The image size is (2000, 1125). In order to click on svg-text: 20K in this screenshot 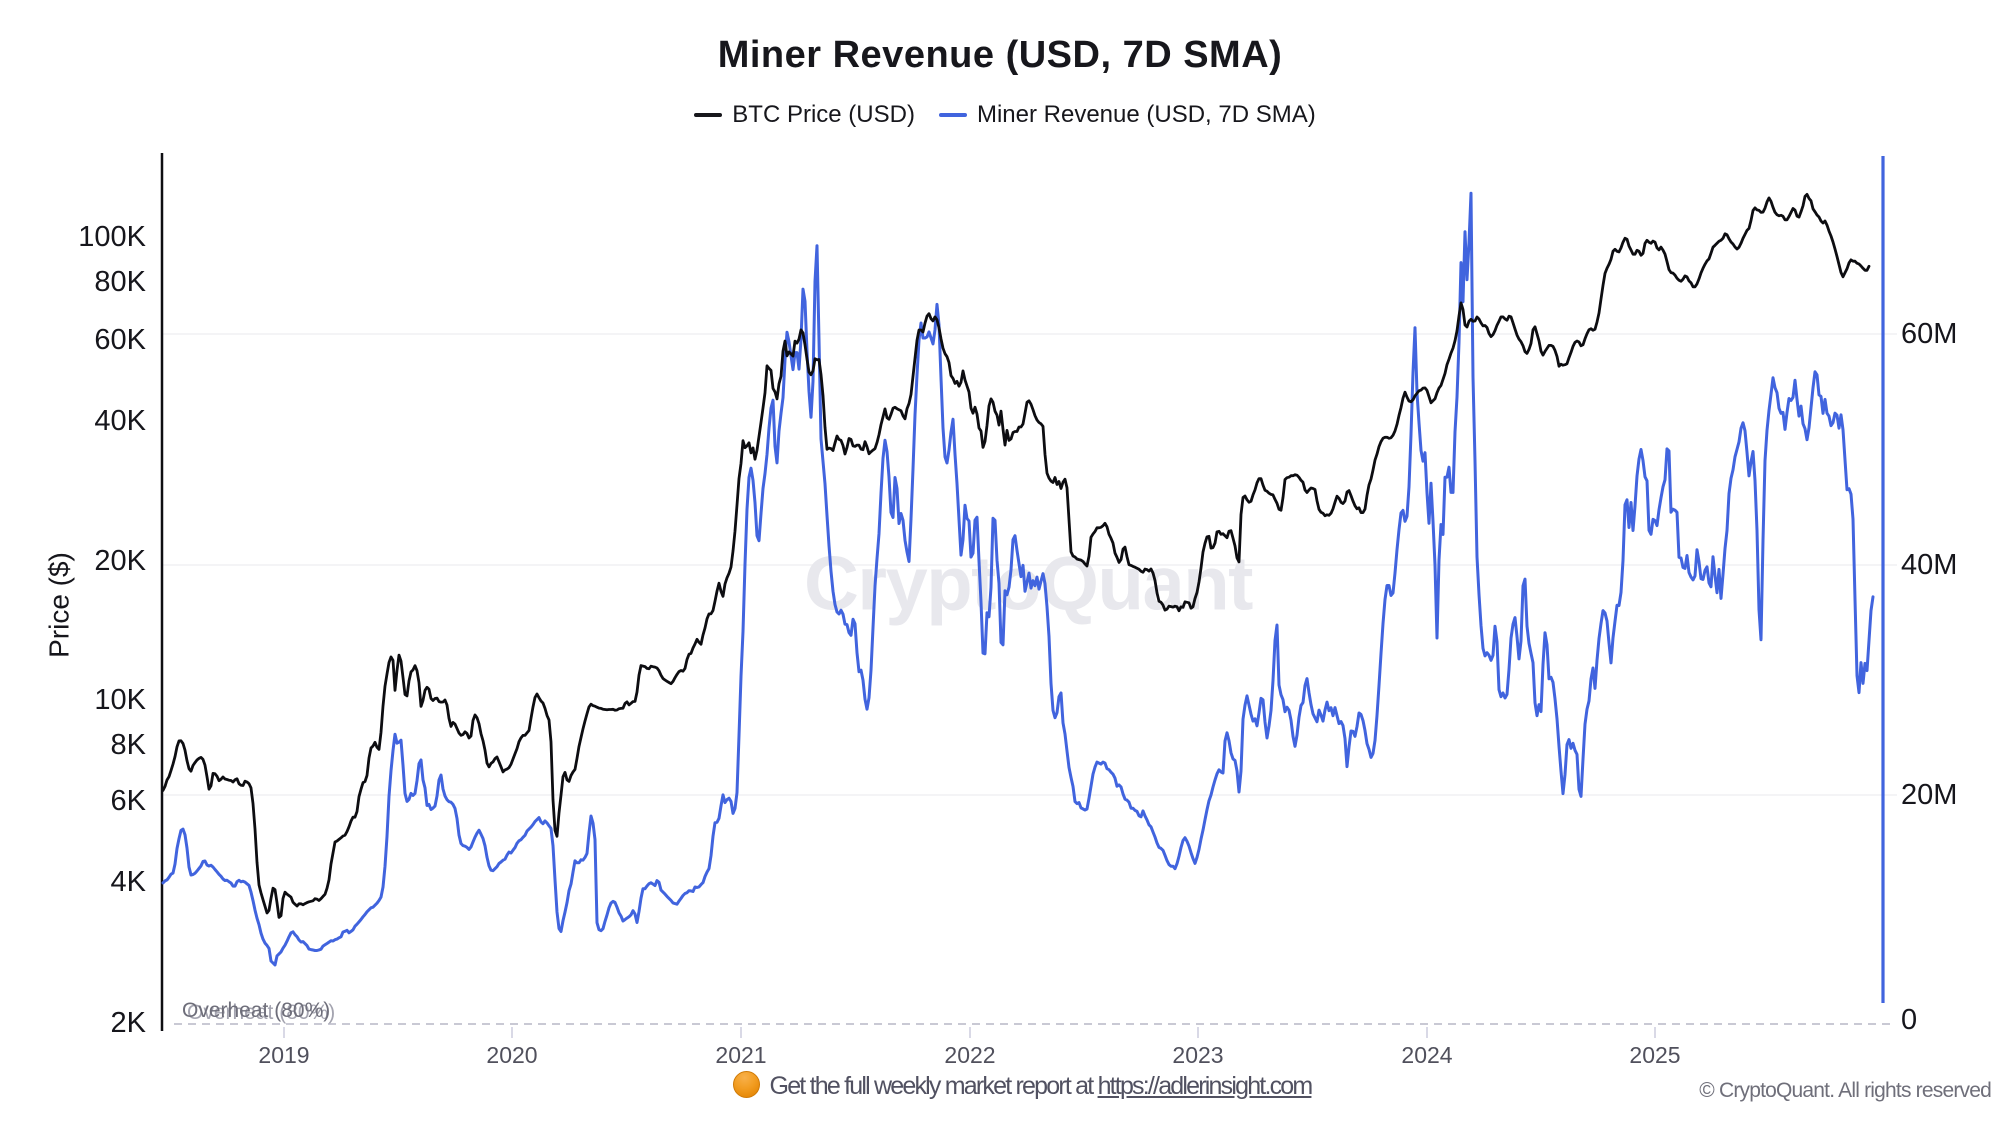, I will do `click(120, 561)`.